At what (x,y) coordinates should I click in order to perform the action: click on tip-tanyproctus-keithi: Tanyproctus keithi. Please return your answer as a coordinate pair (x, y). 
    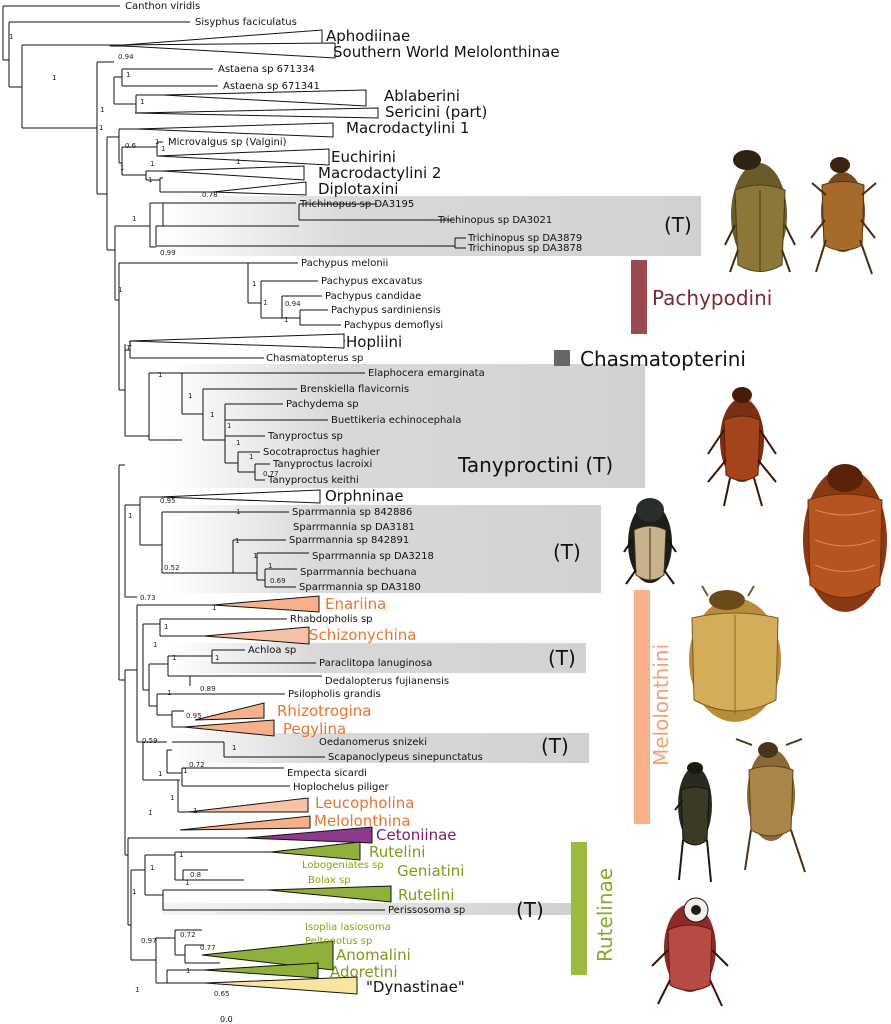
    Looking at the image, I should click on (313, 480).